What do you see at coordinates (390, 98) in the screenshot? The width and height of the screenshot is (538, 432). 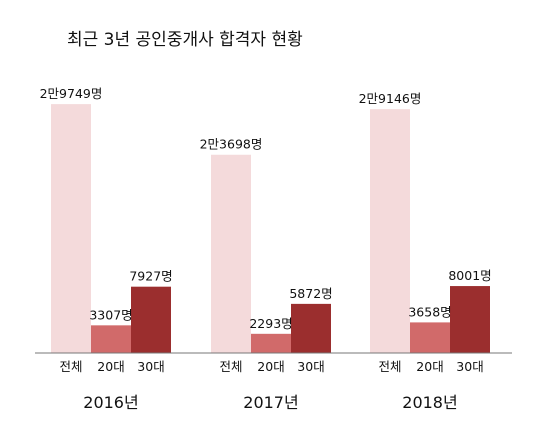 I see `data-label-2018년-전체: 2만9146명` at bounding box center [390, 98].